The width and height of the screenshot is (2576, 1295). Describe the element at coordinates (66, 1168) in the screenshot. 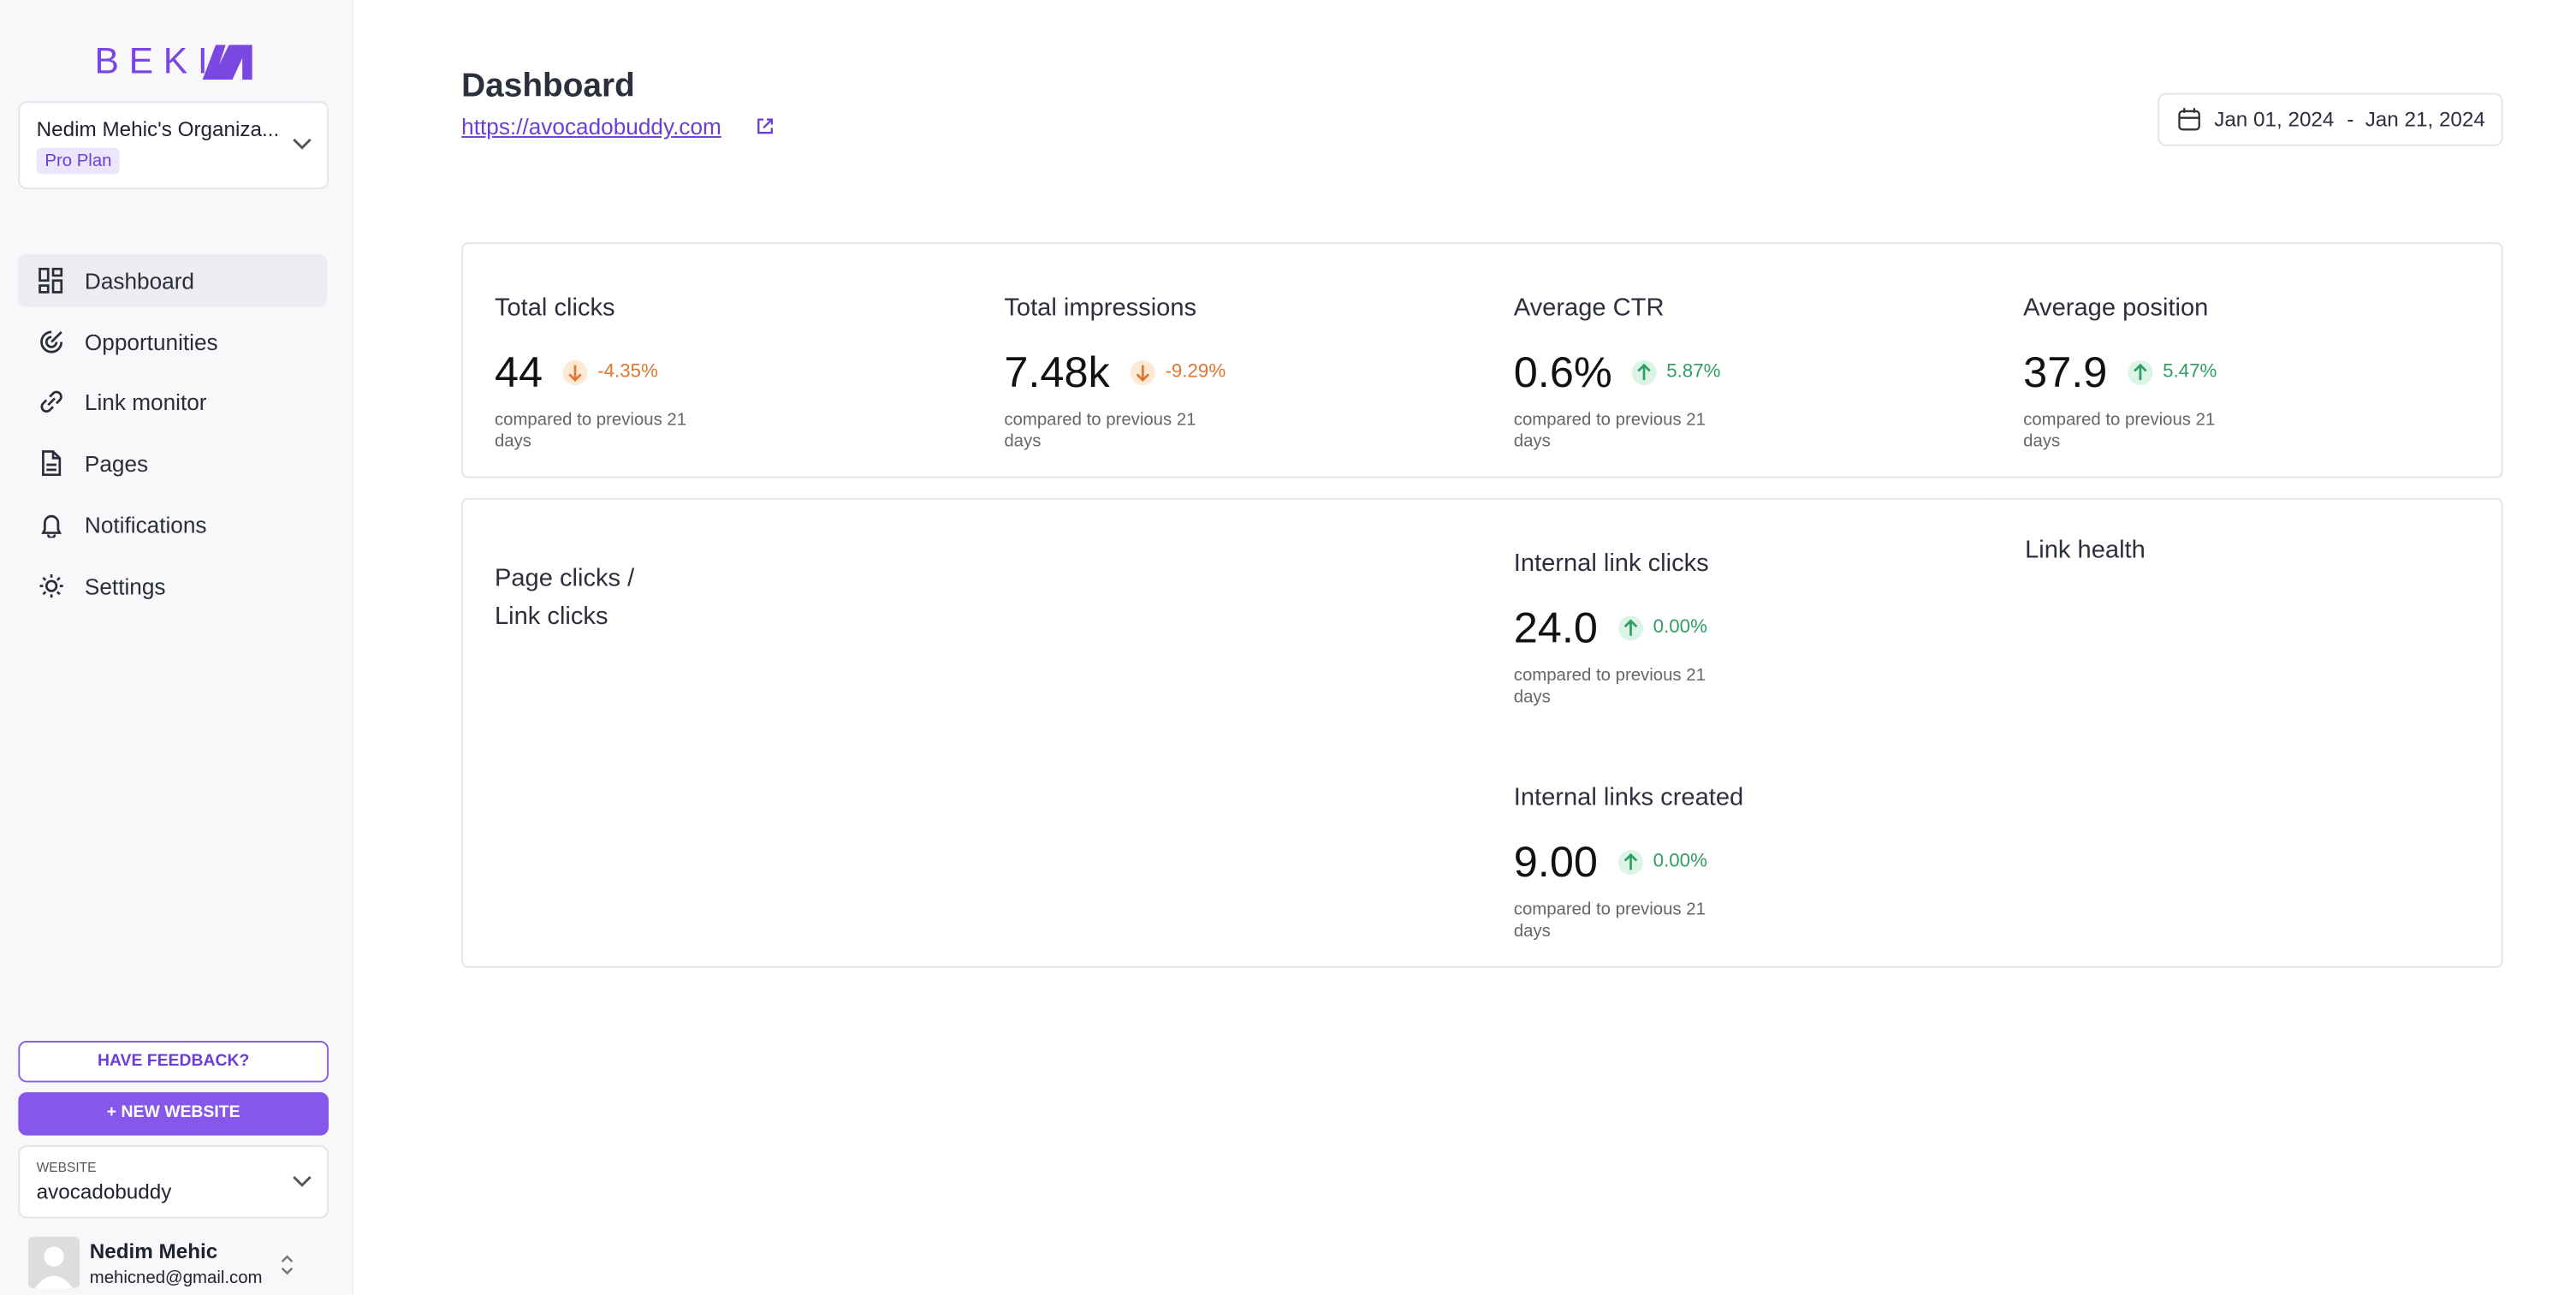

I see `website-label: WEBSITE` at that location.